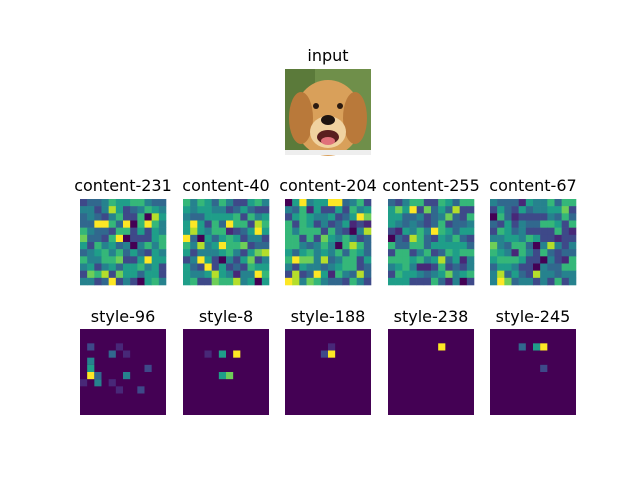 The width and height of the screenshot is (640, 480). I want to click on style-map, so click(226, 372).